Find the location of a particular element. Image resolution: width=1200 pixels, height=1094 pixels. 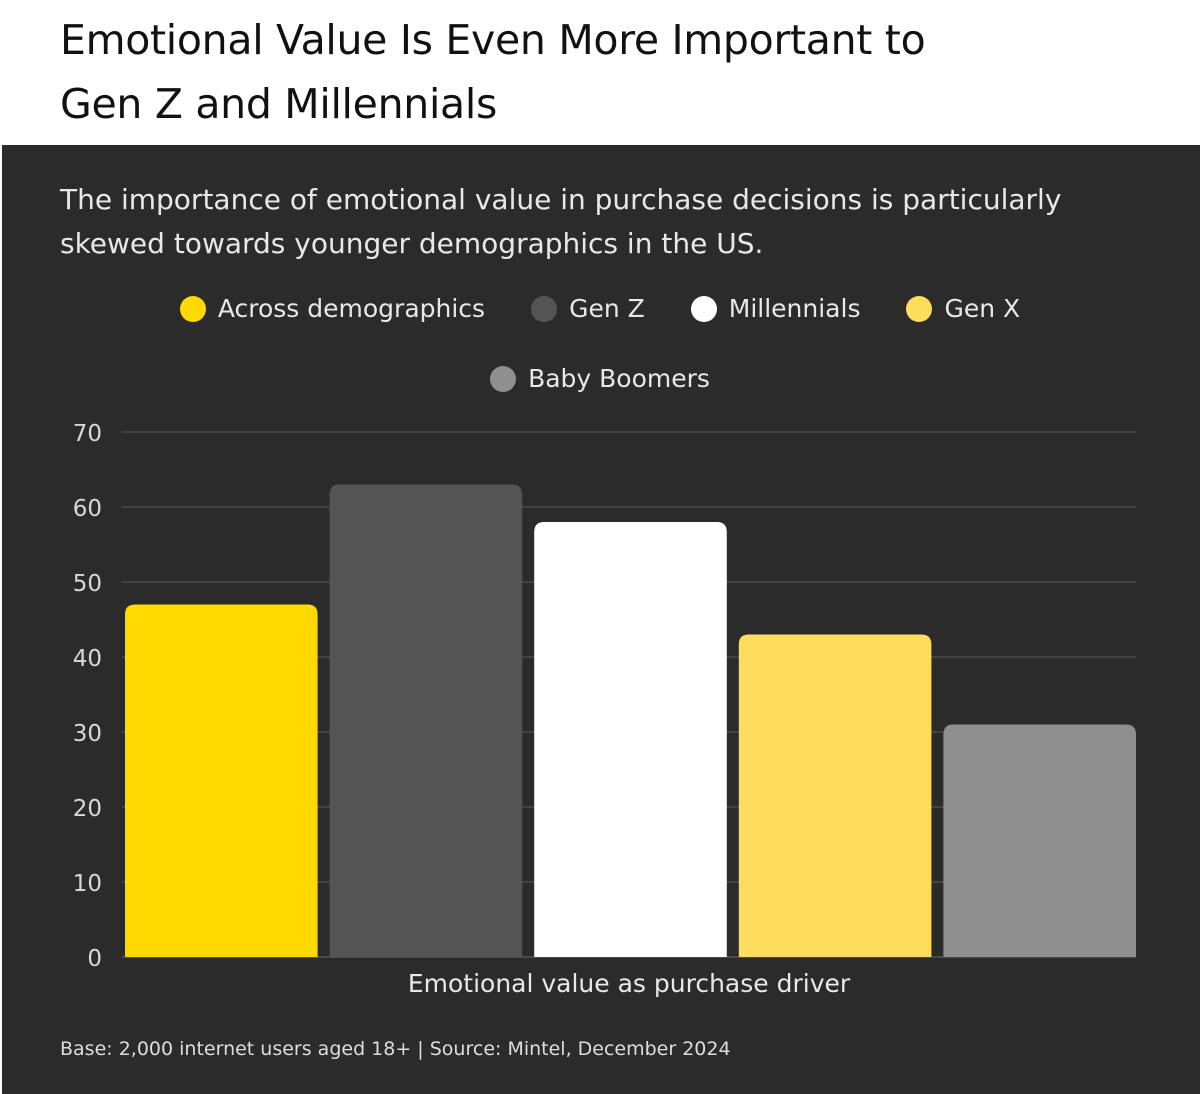

y-tick-label: 40 is located at coordinates (87, 659).